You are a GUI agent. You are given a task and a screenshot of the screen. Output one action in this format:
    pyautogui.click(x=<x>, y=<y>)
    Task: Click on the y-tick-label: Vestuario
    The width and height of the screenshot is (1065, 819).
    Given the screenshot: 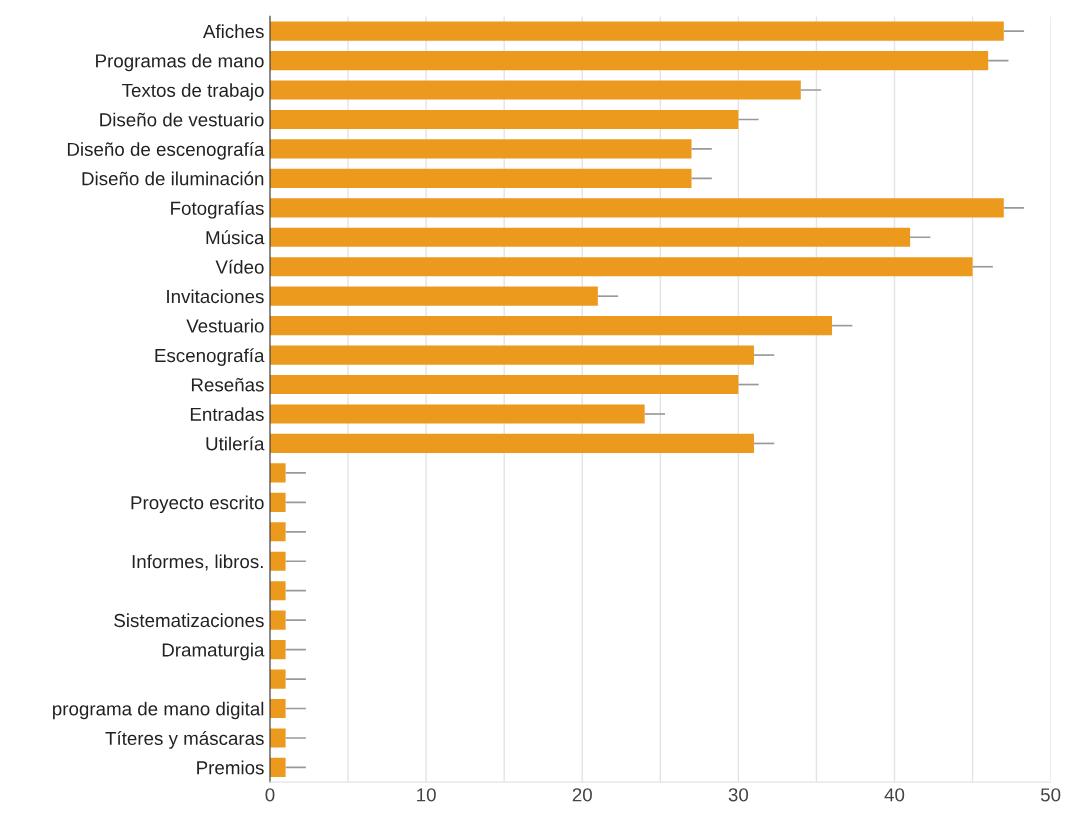 What is the action you would take?
    pyautogui.click(x=225, y=325)
    